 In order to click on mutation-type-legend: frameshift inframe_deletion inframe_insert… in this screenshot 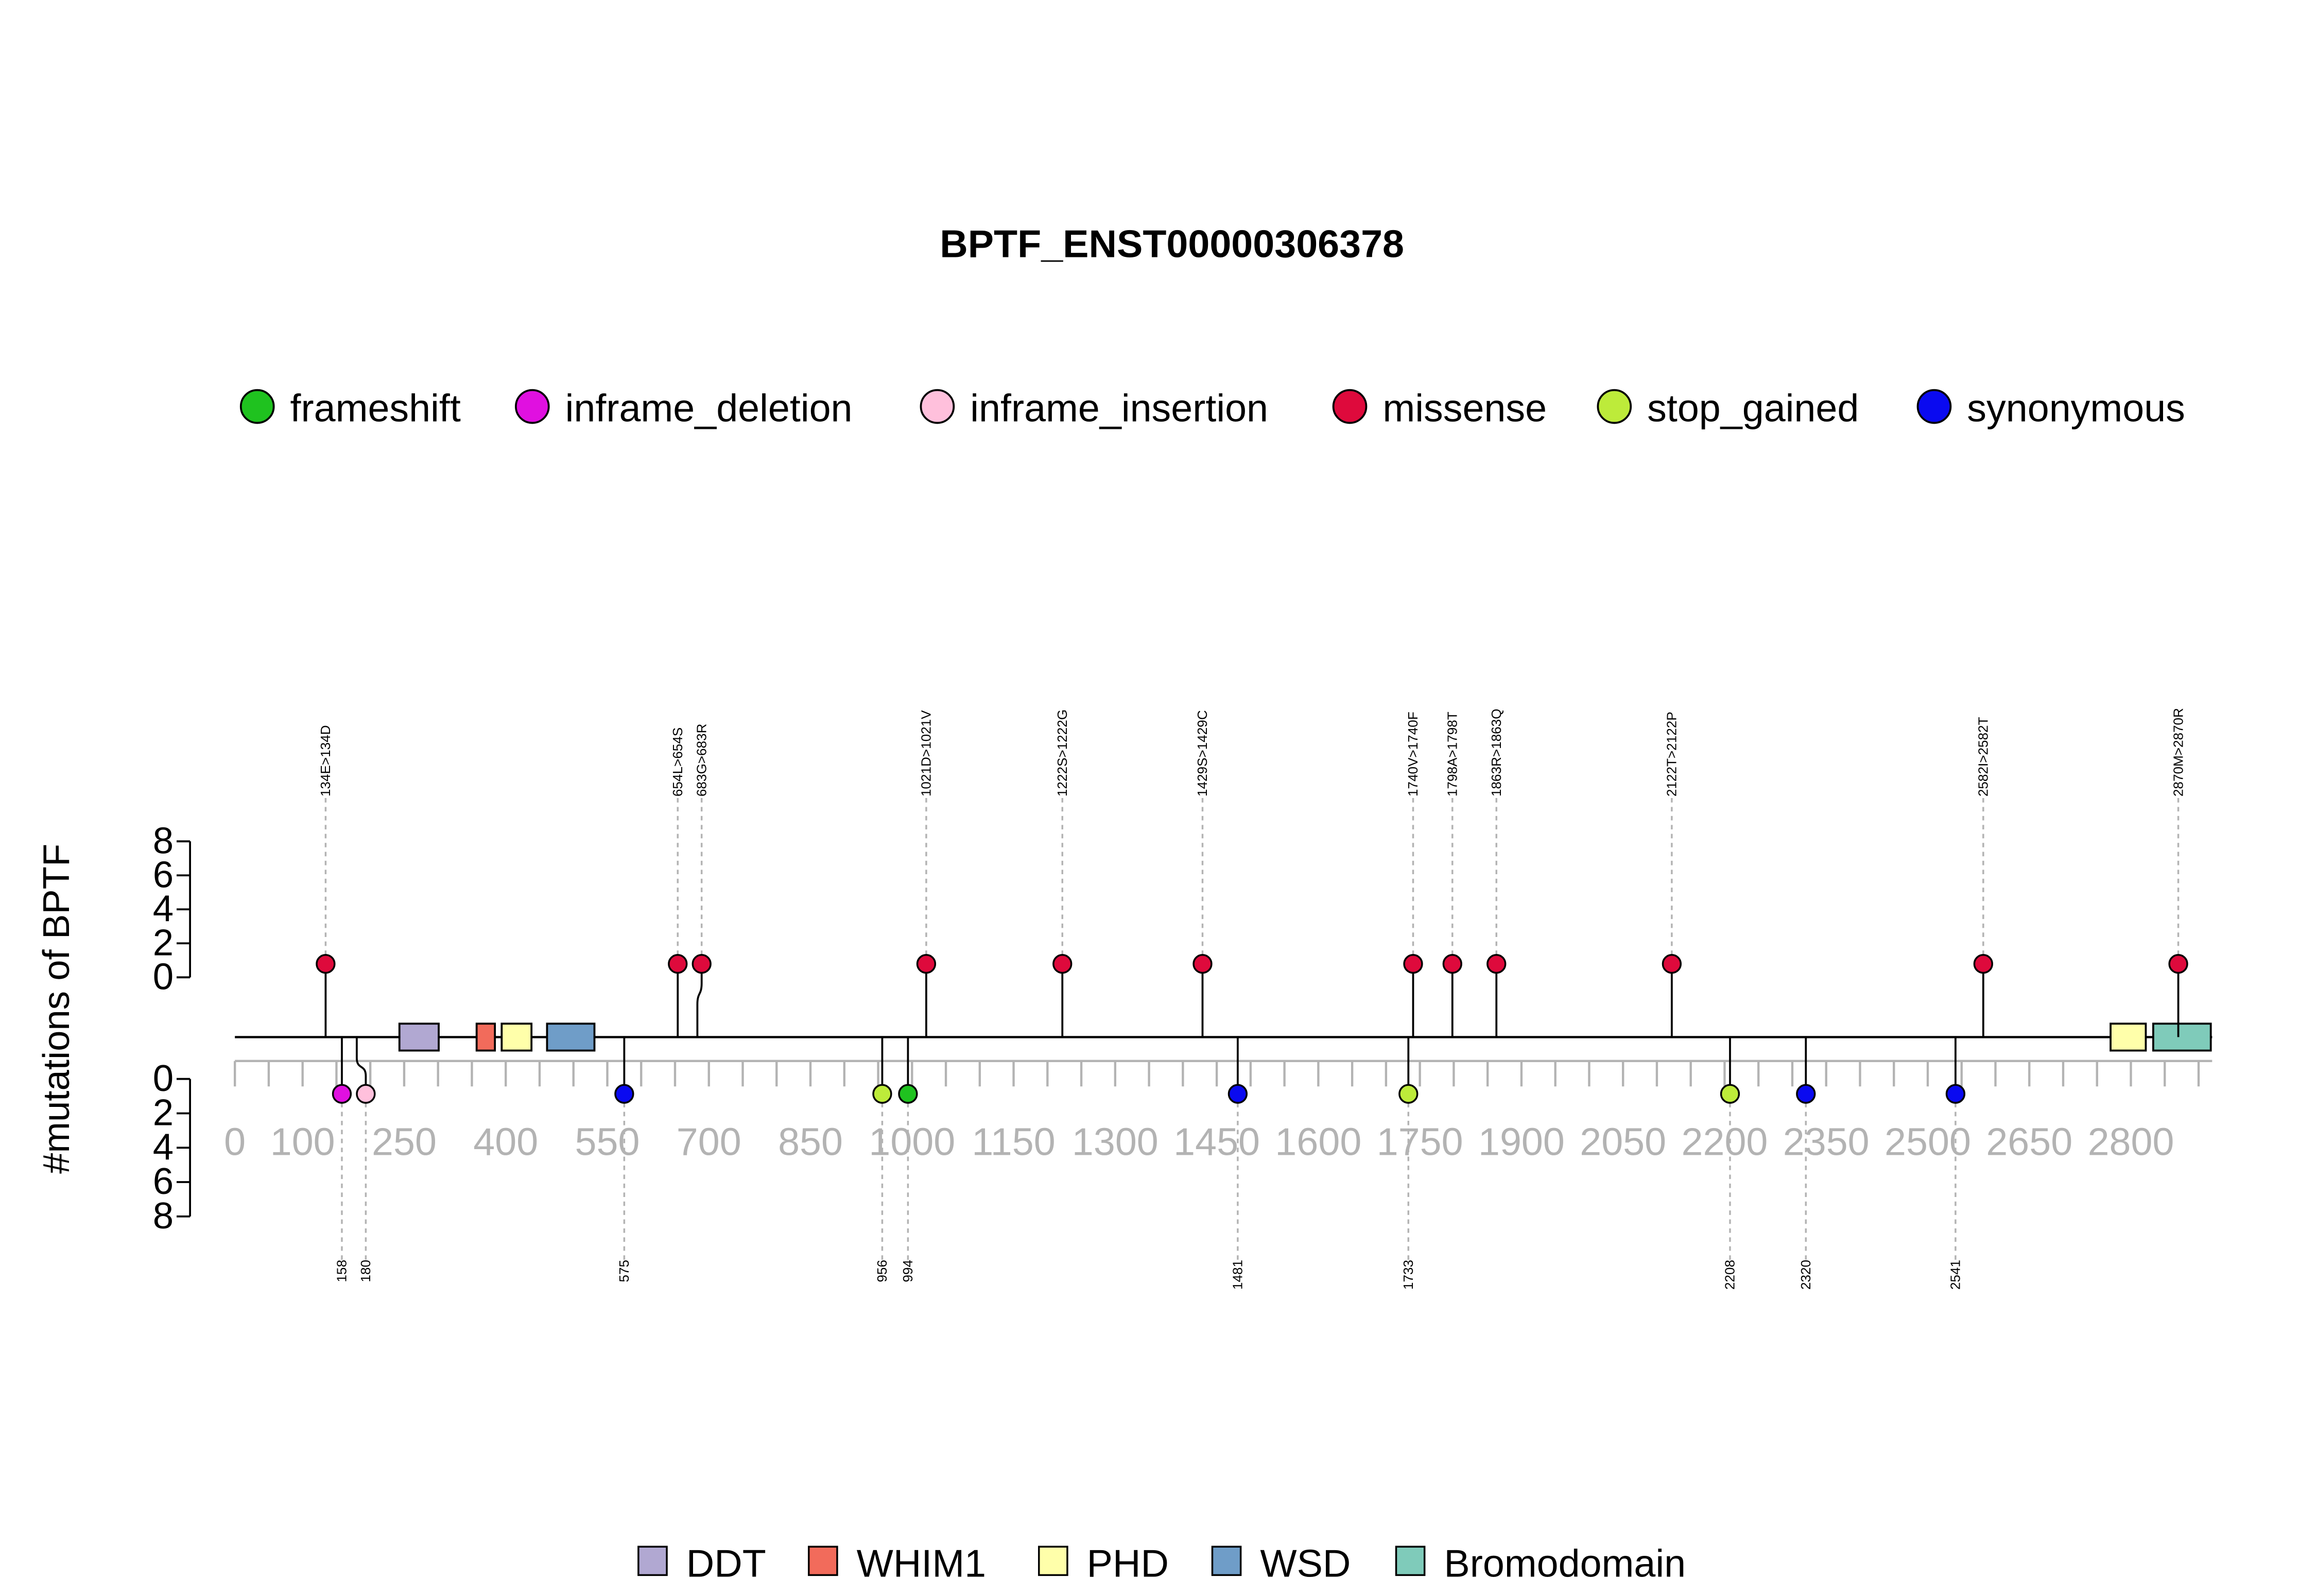, I will do `click(1212, 409)`.